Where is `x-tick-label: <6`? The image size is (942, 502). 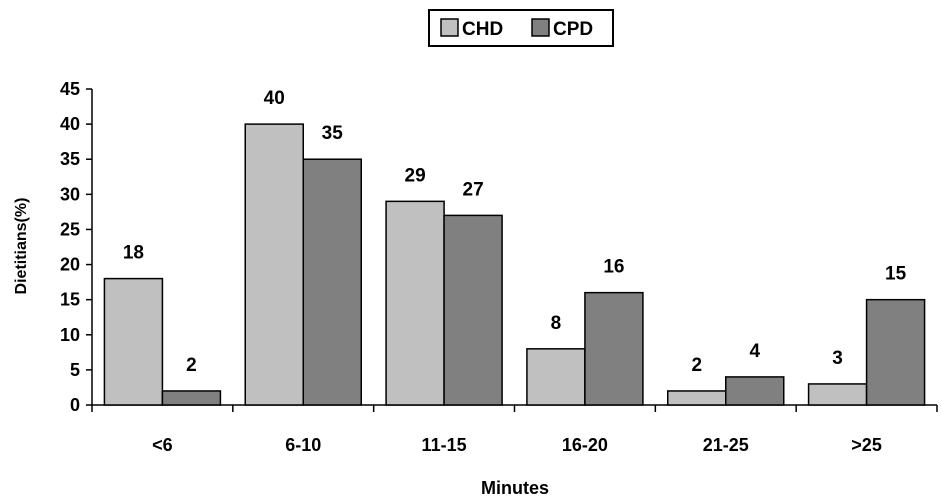
x-tick-label: <6 is located at coordinates (162, 445).